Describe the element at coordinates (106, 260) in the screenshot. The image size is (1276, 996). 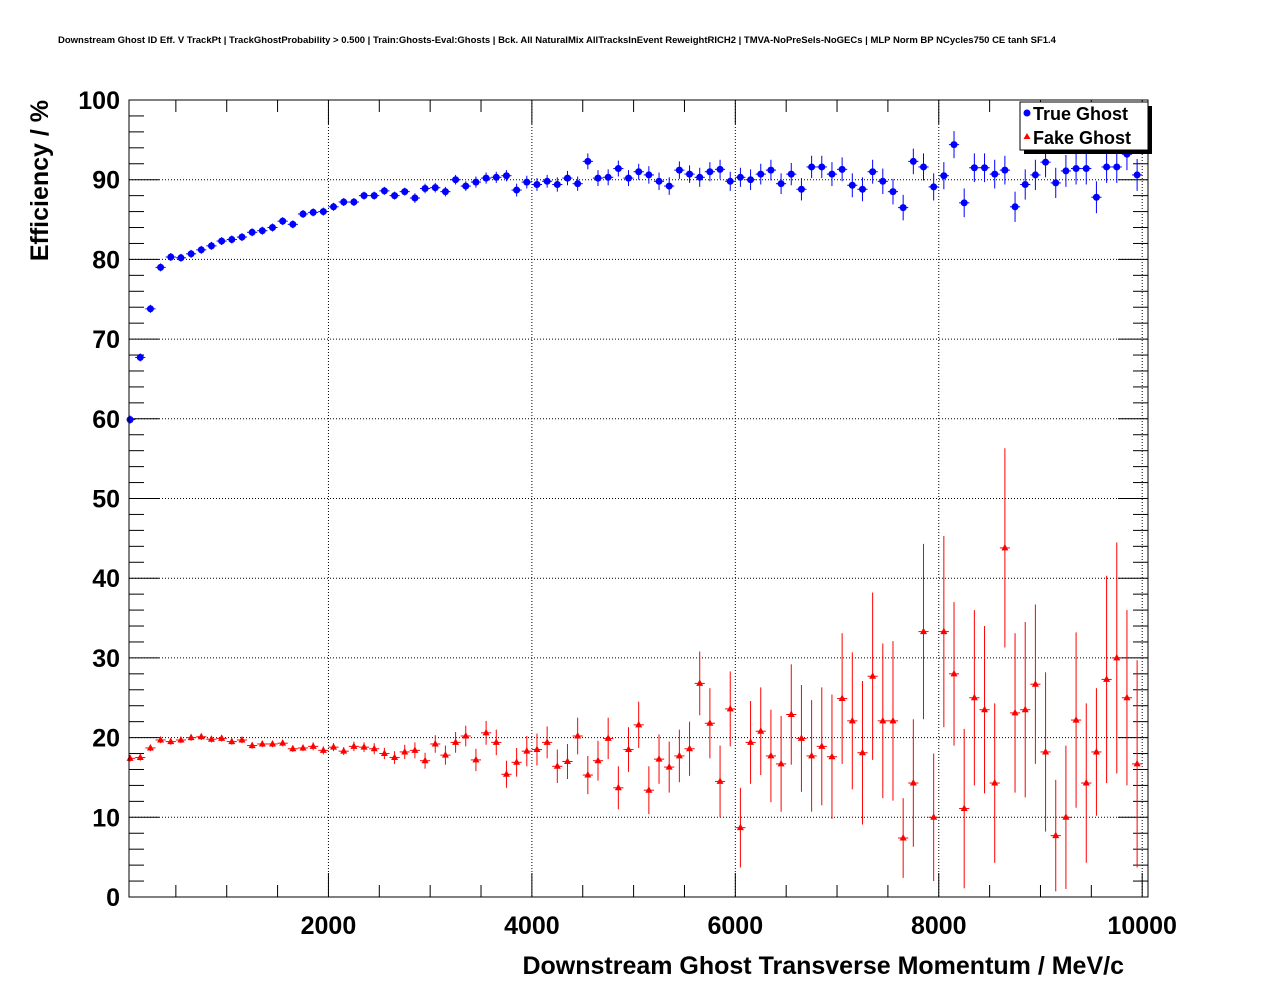
I see `y-tick-label: 80` at that location.